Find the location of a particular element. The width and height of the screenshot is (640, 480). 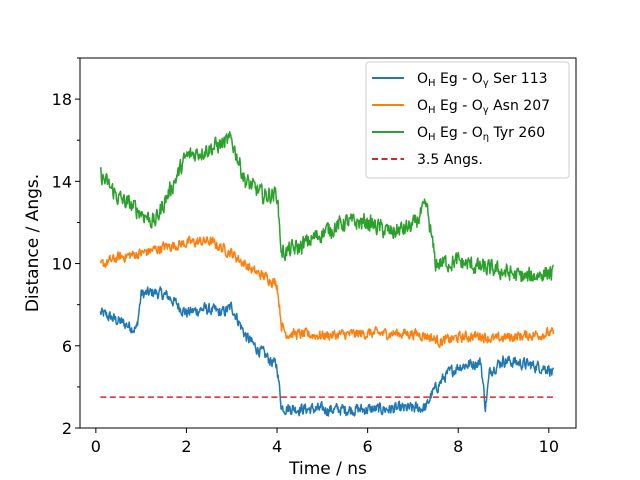

x-tick-label: 2 is located at coordinates (186, 446).